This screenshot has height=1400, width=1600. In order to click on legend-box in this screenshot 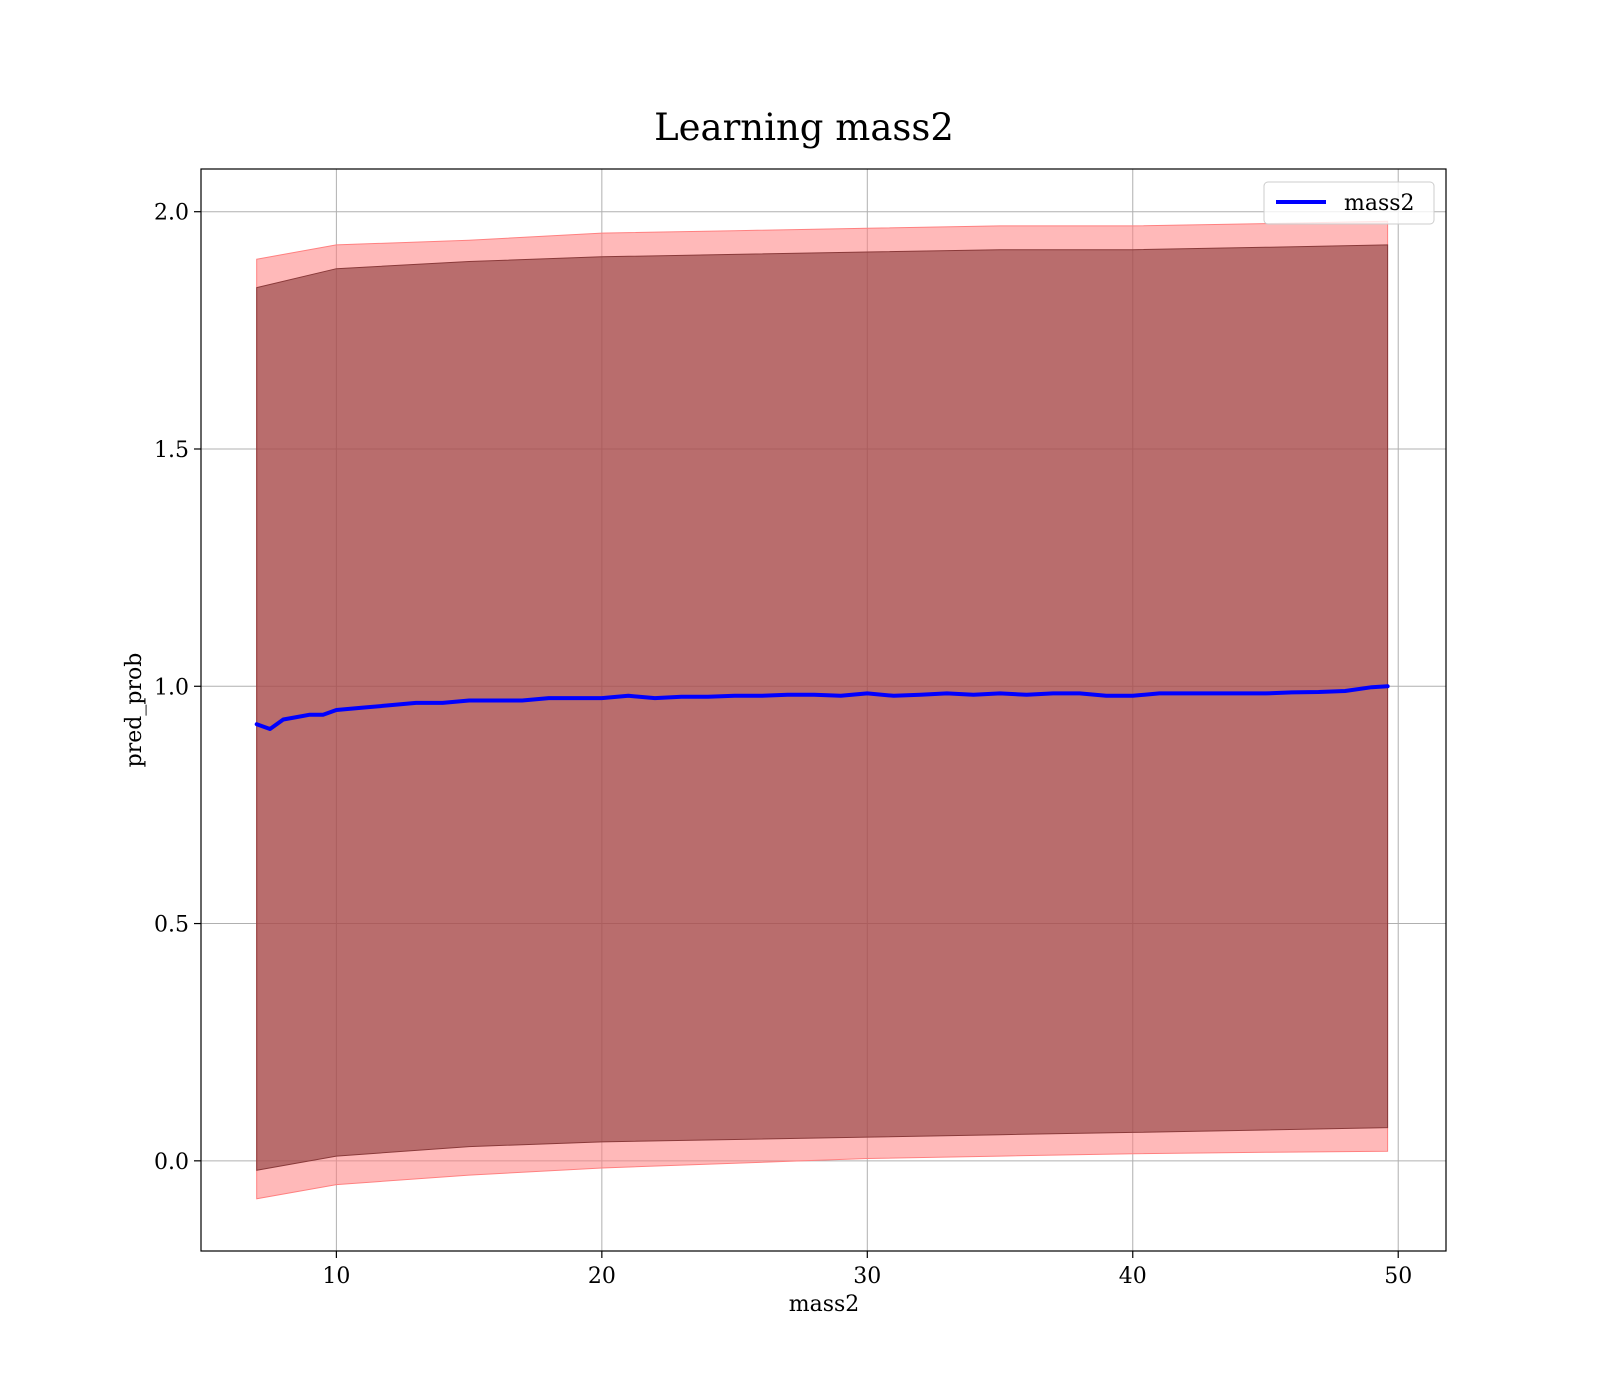, I will do `click(1349, 203)`.